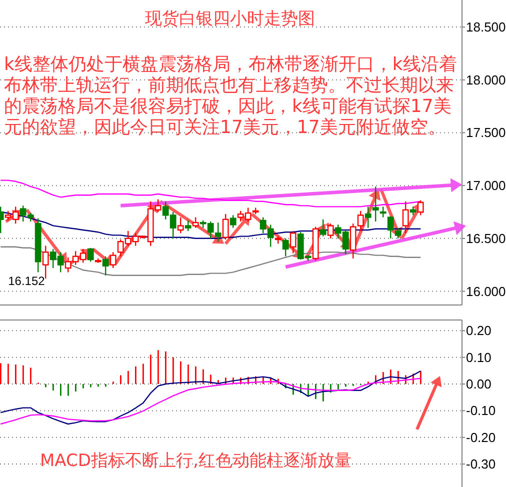  I want to click on y-tick-label: 0.00, so click(479, 384).